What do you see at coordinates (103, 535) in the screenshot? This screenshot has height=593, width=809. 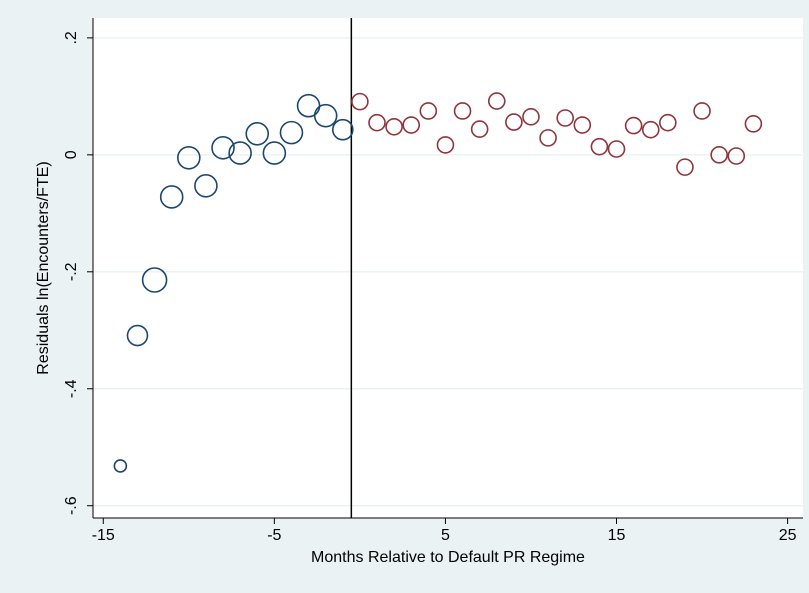 I see `x-tick-label: -15` at bounding box center [103, 535].